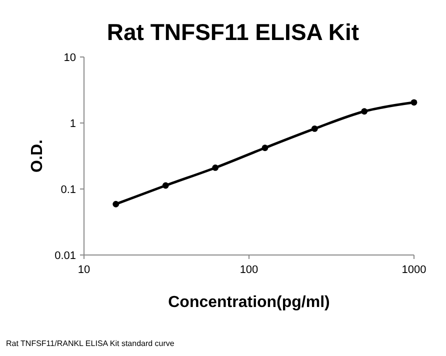 This screenshot has width=446, height=356. I want to click on chart-title: Rat TNFSF11 ELISA Kit, so click(233, 32).